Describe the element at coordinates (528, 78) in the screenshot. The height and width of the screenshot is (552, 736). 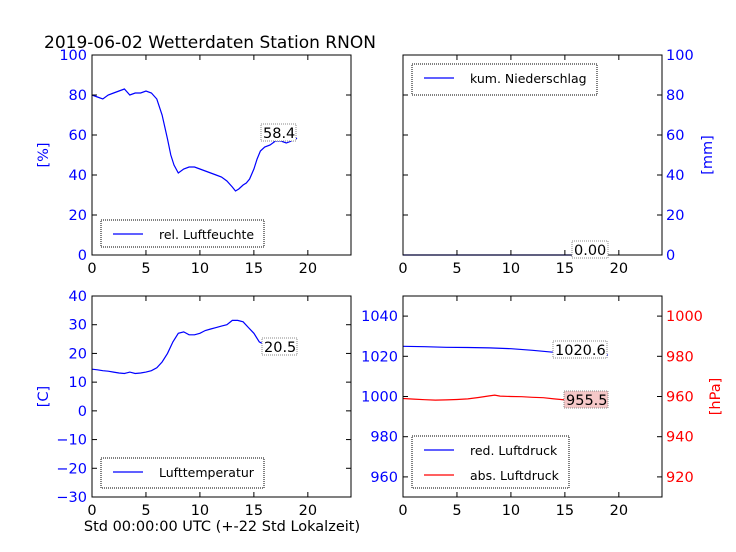
I see `legend-label: kum. Niederschlag` at that location.